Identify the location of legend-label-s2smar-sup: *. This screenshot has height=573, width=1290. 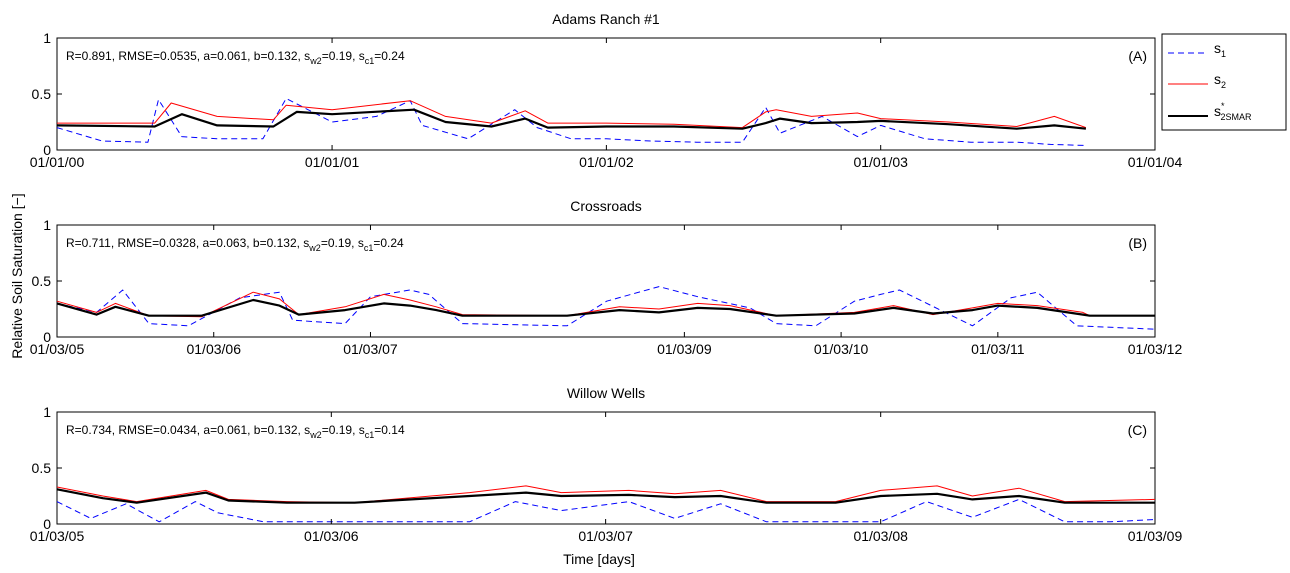
(1223, 106).